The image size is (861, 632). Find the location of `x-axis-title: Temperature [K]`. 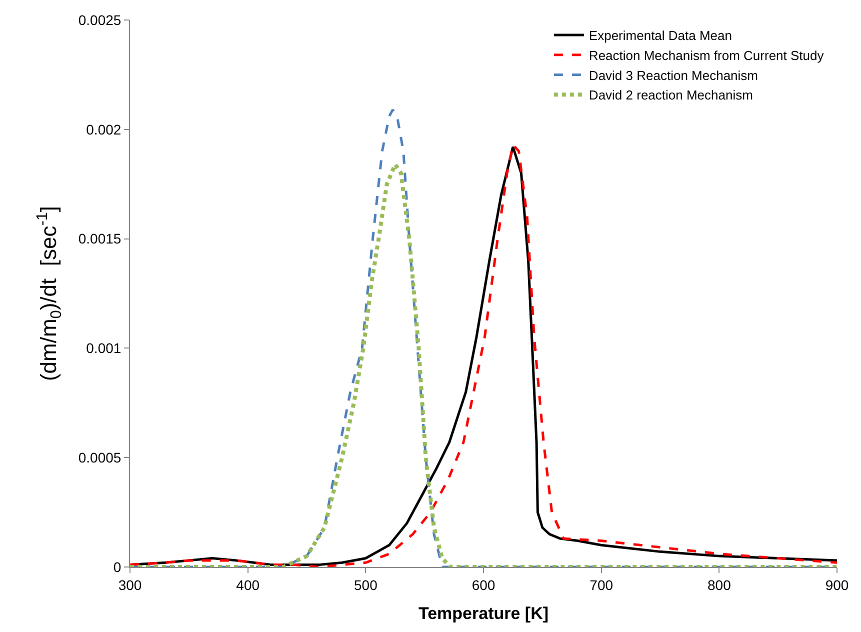

x-axis-title: Temperature [K] is located at coordinates (483, 614).